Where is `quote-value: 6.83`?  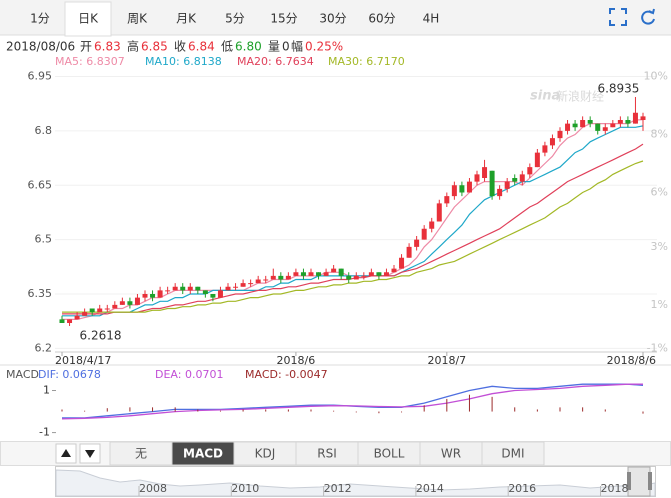 quote-value: 6.83 is located at coordinates (107, 47).